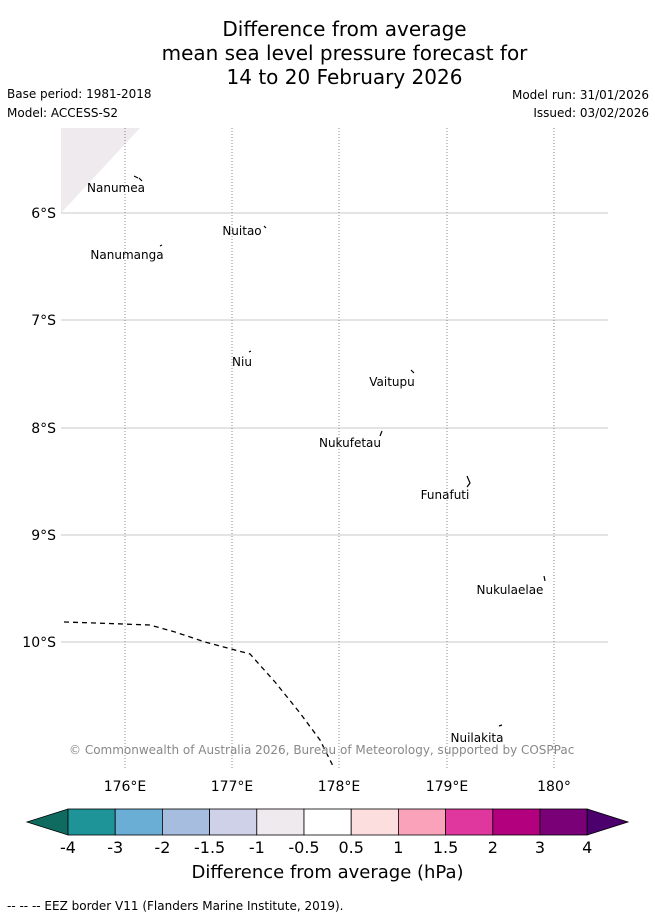 The height and width of the screenshot is (919, 655). I want to click on lat-label-9s: 9°S, so click(43, 536).